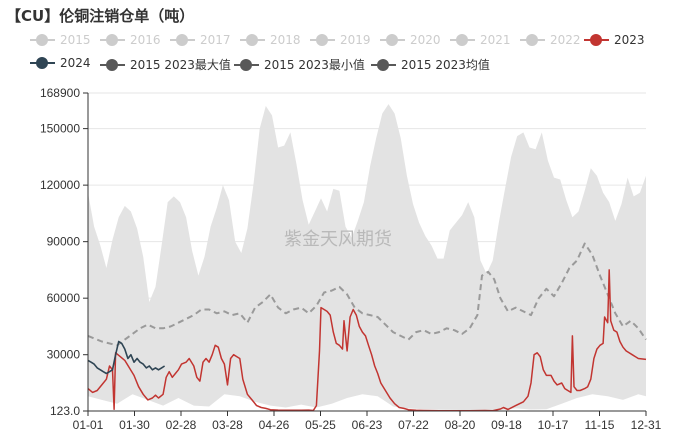  Describe the element at coordinates (215, 40) in the screenshot. I see `legend-label: 2017` at that location.